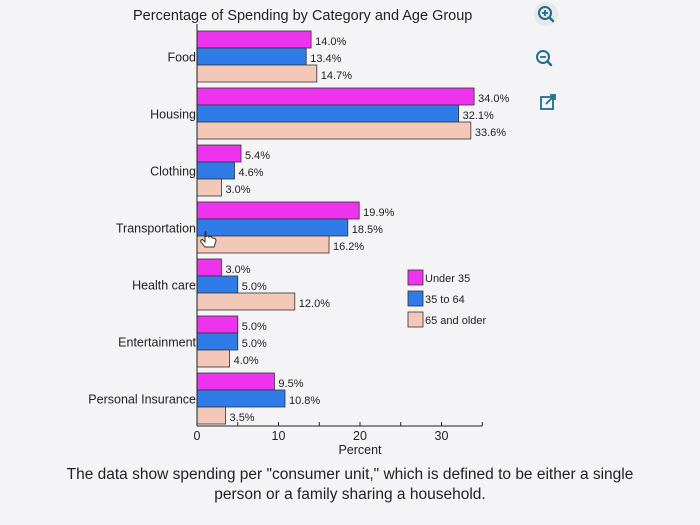 The height and width of the screenshot is (525, 700). I want to click on x-tick-label: 30, so click(442, 436).